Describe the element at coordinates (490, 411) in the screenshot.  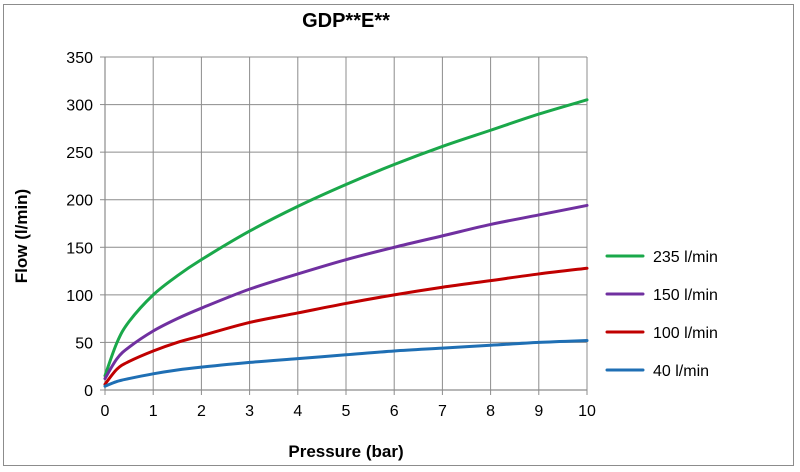
I see `x-tick-label-8: 8` at that location.